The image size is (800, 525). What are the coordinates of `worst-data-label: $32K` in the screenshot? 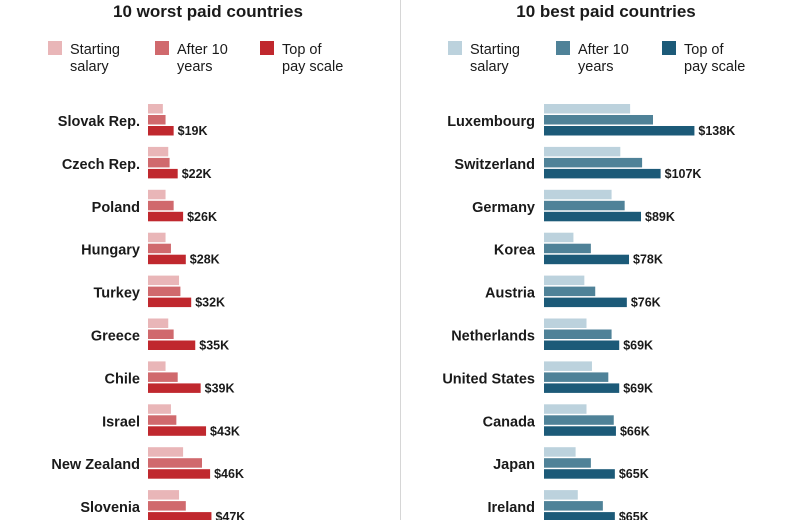 It's located at (210, 303).